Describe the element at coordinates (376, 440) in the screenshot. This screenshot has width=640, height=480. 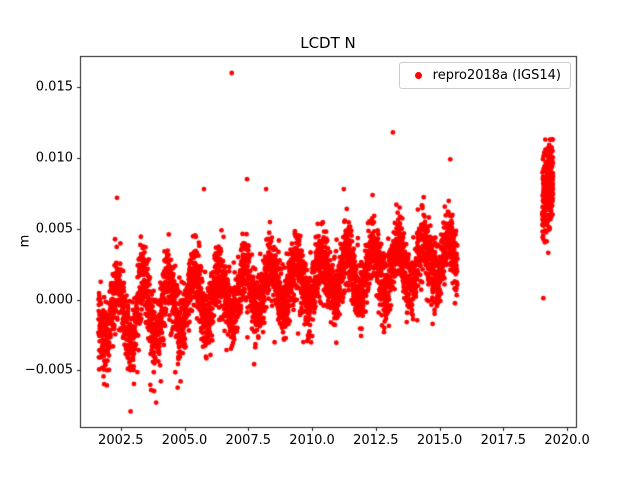
I see `x-tick-label: 2012.5` at that location.